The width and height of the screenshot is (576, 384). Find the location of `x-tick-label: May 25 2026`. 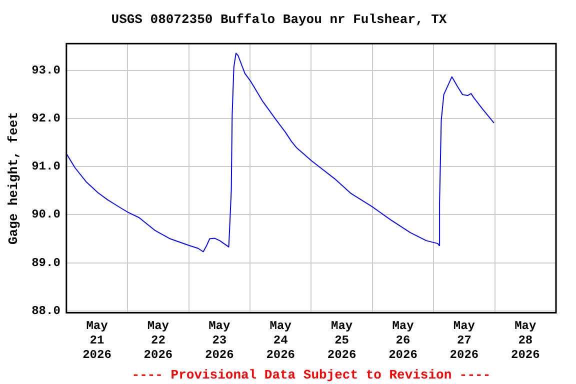

x-tick-label: May 25 2026 is located at coordinates (341, 340).